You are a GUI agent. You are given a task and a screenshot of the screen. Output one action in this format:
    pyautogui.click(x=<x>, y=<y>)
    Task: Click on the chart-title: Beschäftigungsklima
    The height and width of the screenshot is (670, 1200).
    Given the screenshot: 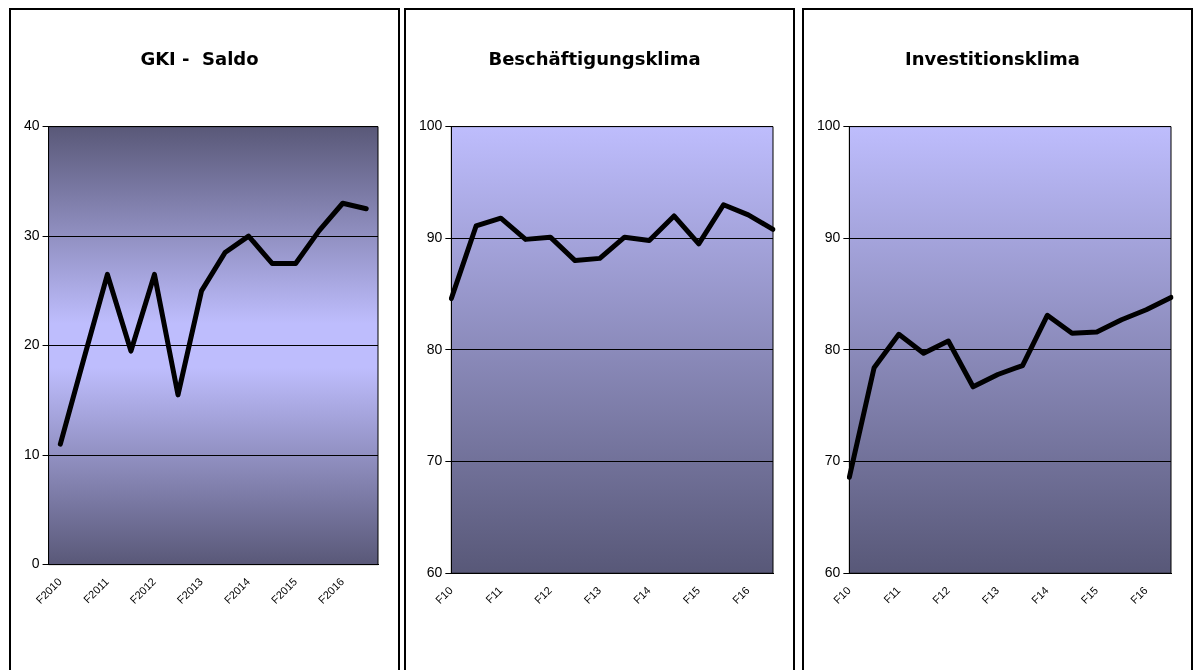 What is the action you would take?
    pyautogui.click(x=594, y=59)
    